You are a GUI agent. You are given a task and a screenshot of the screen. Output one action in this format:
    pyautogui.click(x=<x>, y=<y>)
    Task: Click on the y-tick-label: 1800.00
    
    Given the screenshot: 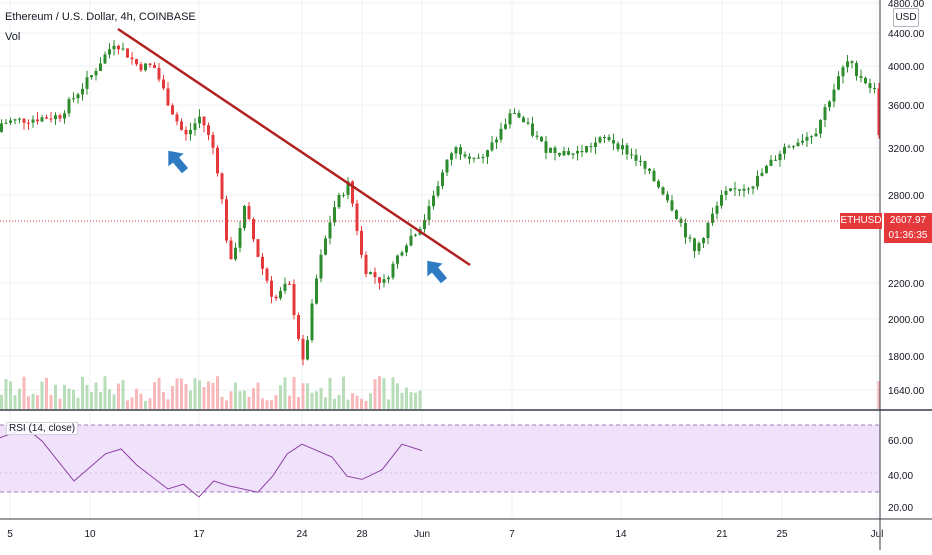 What is the action you would take?
    pyautogui.click(x=906, y=357)
    